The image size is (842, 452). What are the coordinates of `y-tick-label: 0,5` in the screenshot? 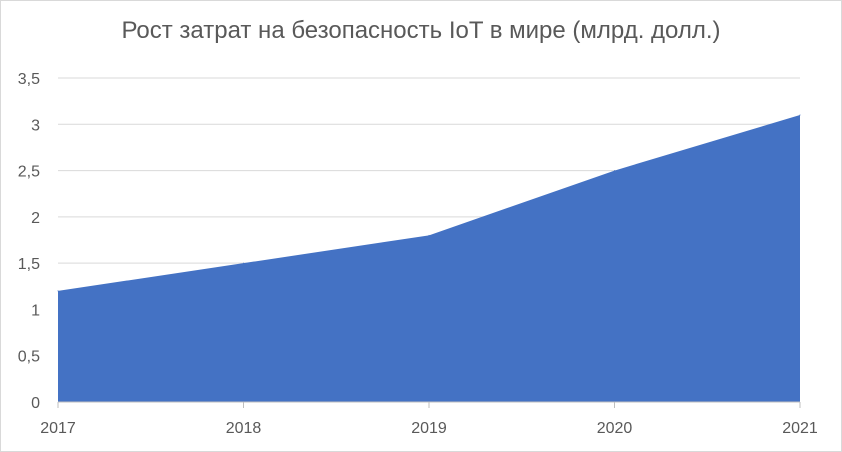 It's located at (29, 357).